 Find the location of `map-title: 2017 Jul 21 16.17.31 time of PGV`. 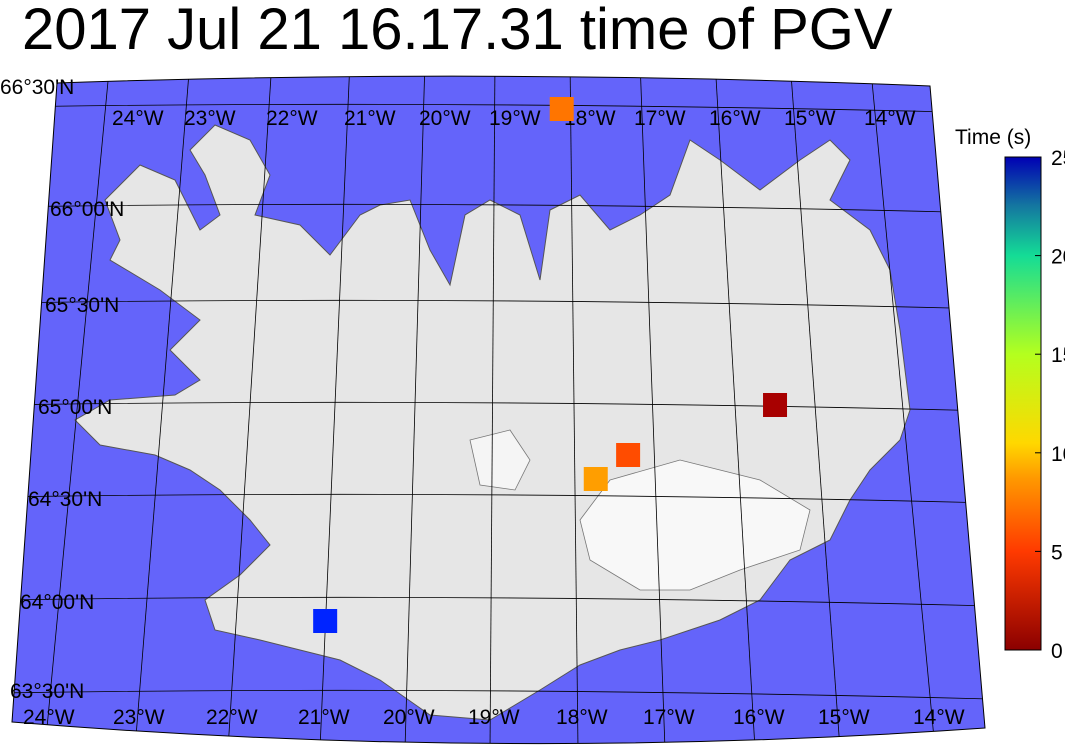

map-title: 2017 Jul 21 16.17.31 time of PGV is located at coordinates (457, 31).